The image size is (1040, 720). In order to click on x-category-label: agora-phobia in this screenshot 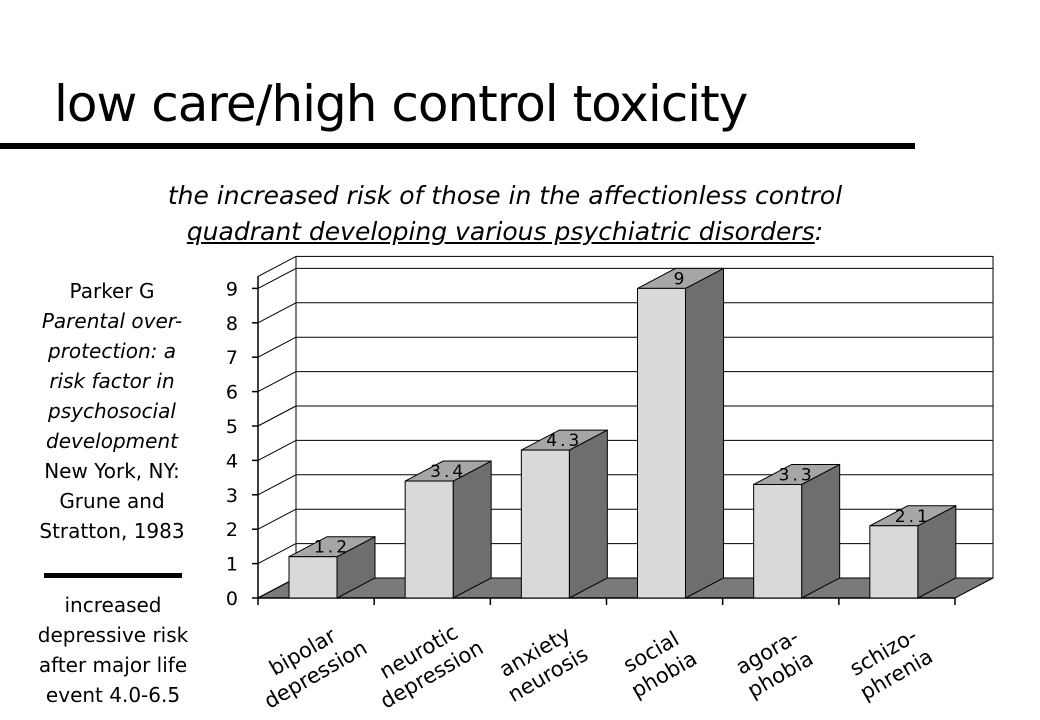, I will do `click(773, 663)`.